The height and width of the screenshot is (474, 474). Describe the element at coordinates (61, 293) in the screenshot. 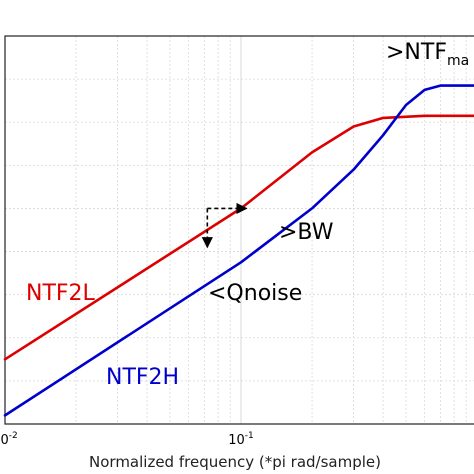

I see `ntf2l-label: NTF2L` at that location.